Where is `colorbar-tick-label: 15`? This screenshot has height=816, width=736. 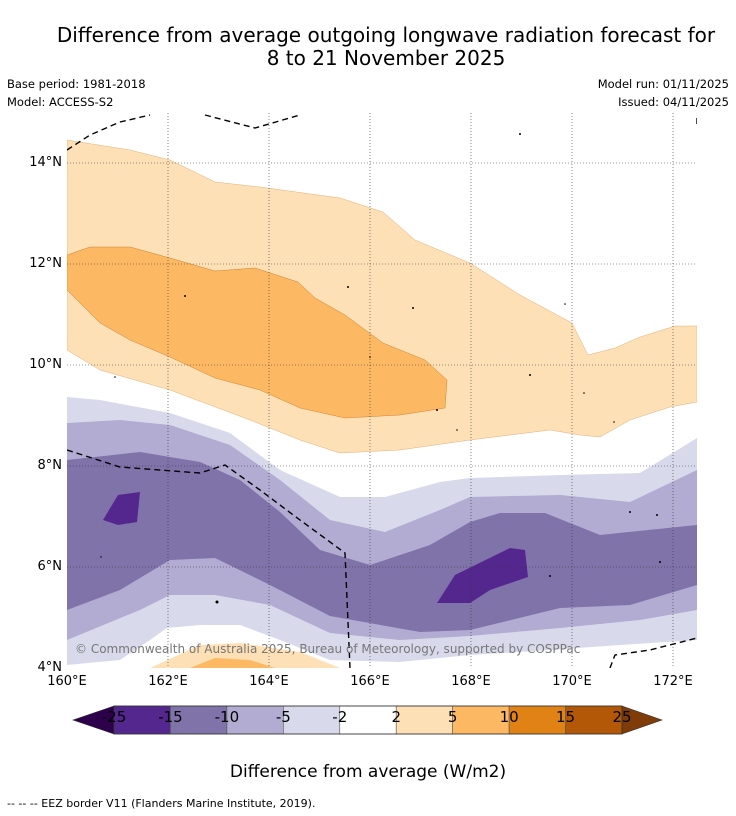
colorbar-tick-label: 15 is located at coordinates (566, 717).